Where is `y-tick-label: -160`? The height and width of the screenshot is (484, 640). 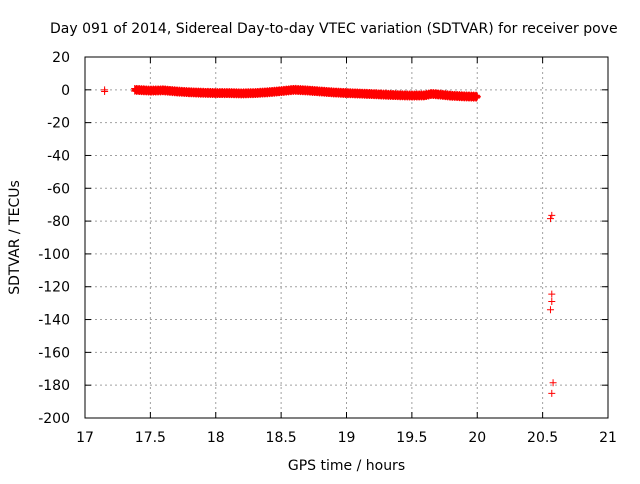 y-tick-label: -160 is located at coordinates (54, 353).